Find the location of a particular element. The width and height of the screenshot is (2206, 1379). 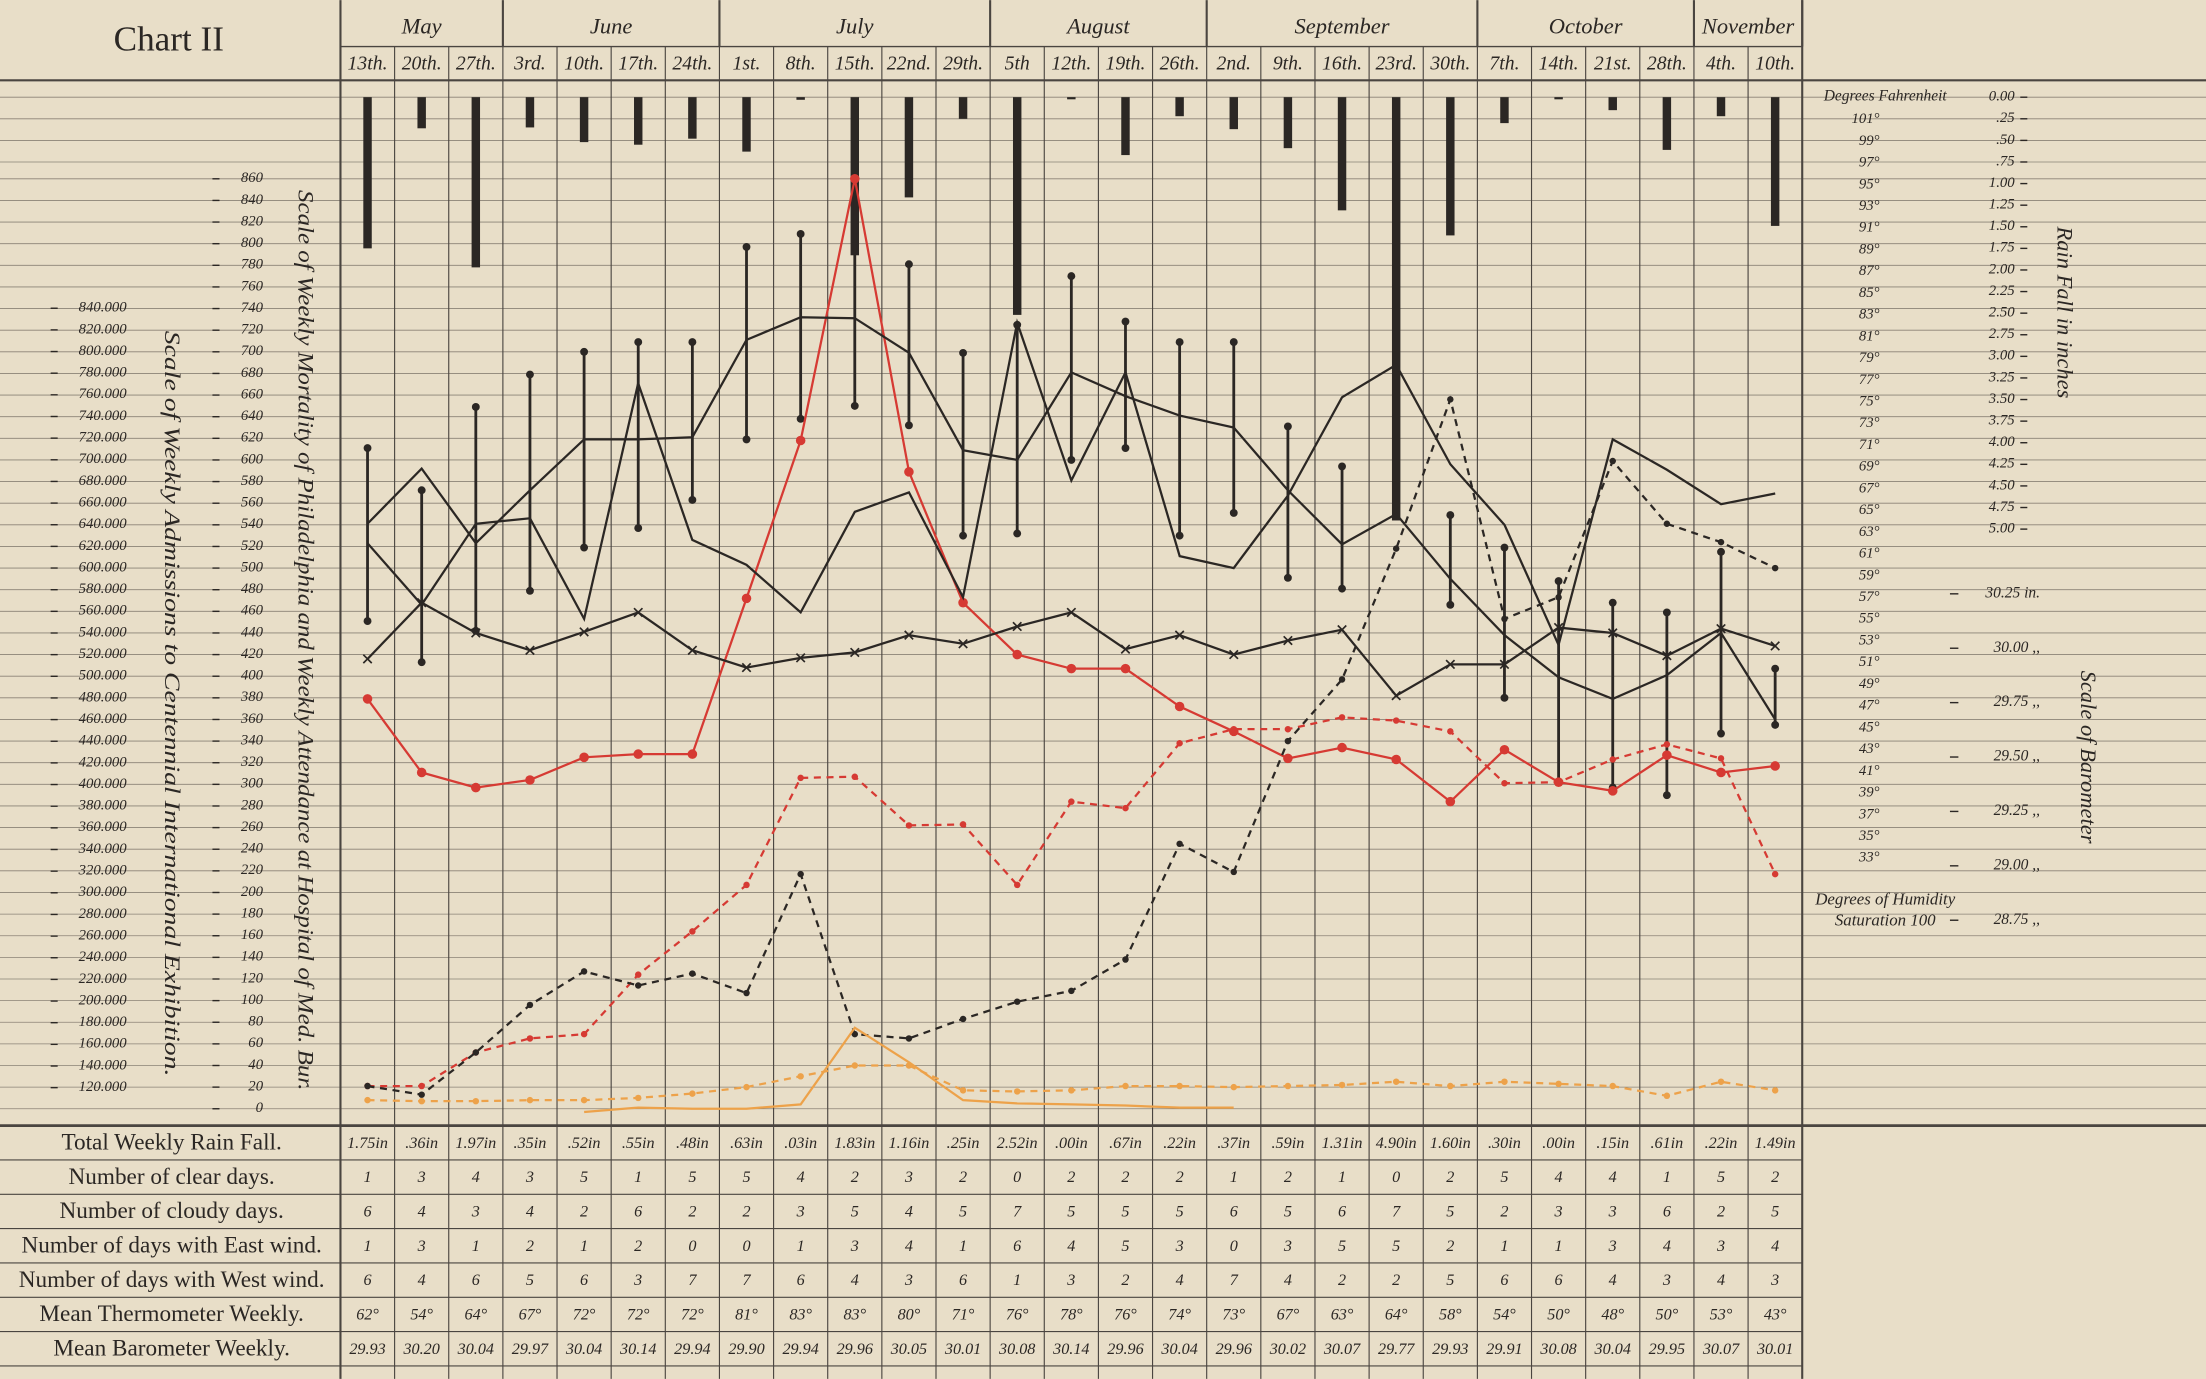

y2-tick-label: 780.000 is located at coordinates (103, 373).